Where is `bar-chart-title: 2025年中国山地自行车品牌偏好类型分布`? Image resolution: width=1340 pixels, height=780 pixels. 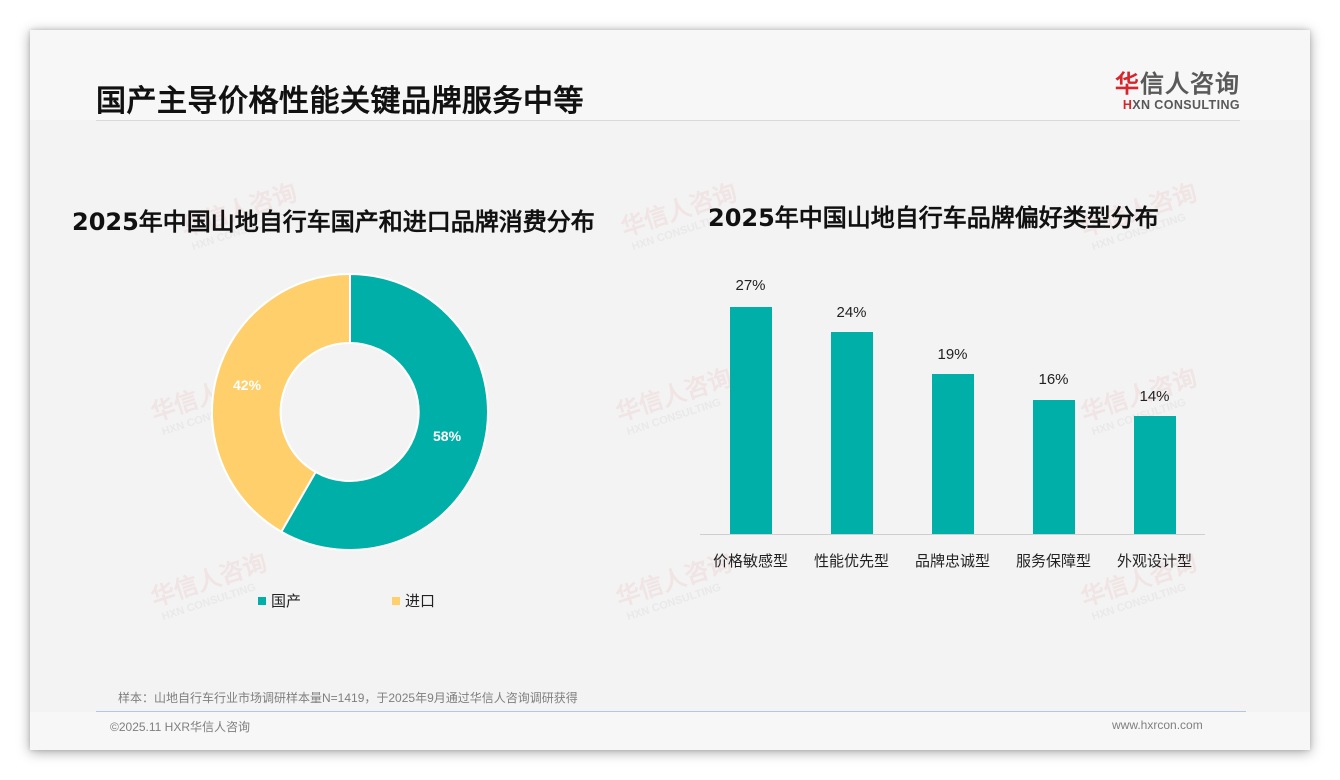 bar-chart-title: 2025年中国山地自行车品牌偏好类型分布 is located at coordinates (933, 218).